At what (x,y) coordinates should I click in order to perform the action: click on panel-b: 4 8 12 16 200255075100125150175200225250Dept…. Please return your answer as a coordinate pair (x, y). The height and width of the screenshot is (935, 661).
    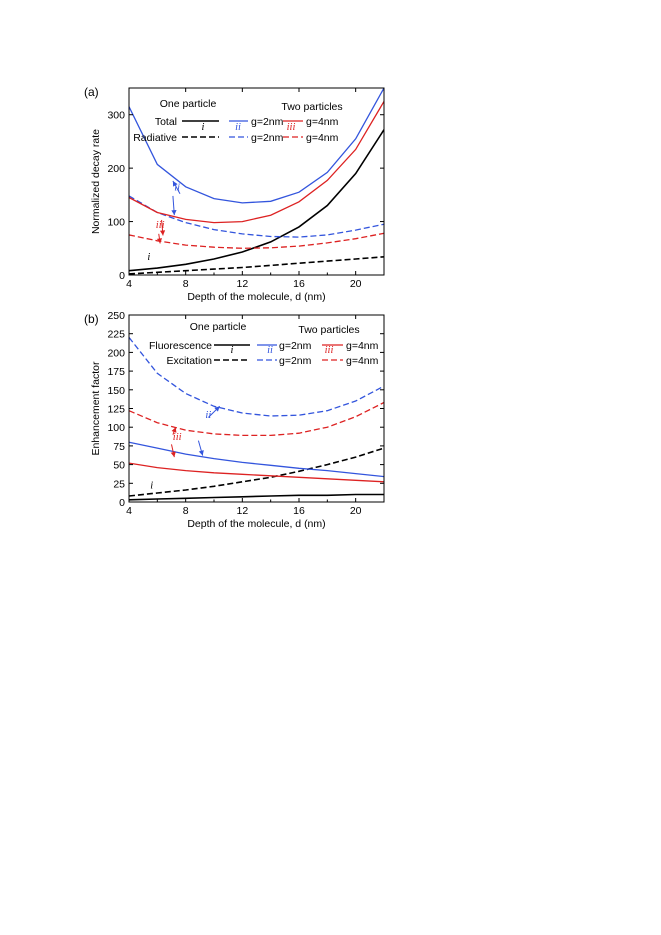
    Looking at the image, I should click on (234, 420).